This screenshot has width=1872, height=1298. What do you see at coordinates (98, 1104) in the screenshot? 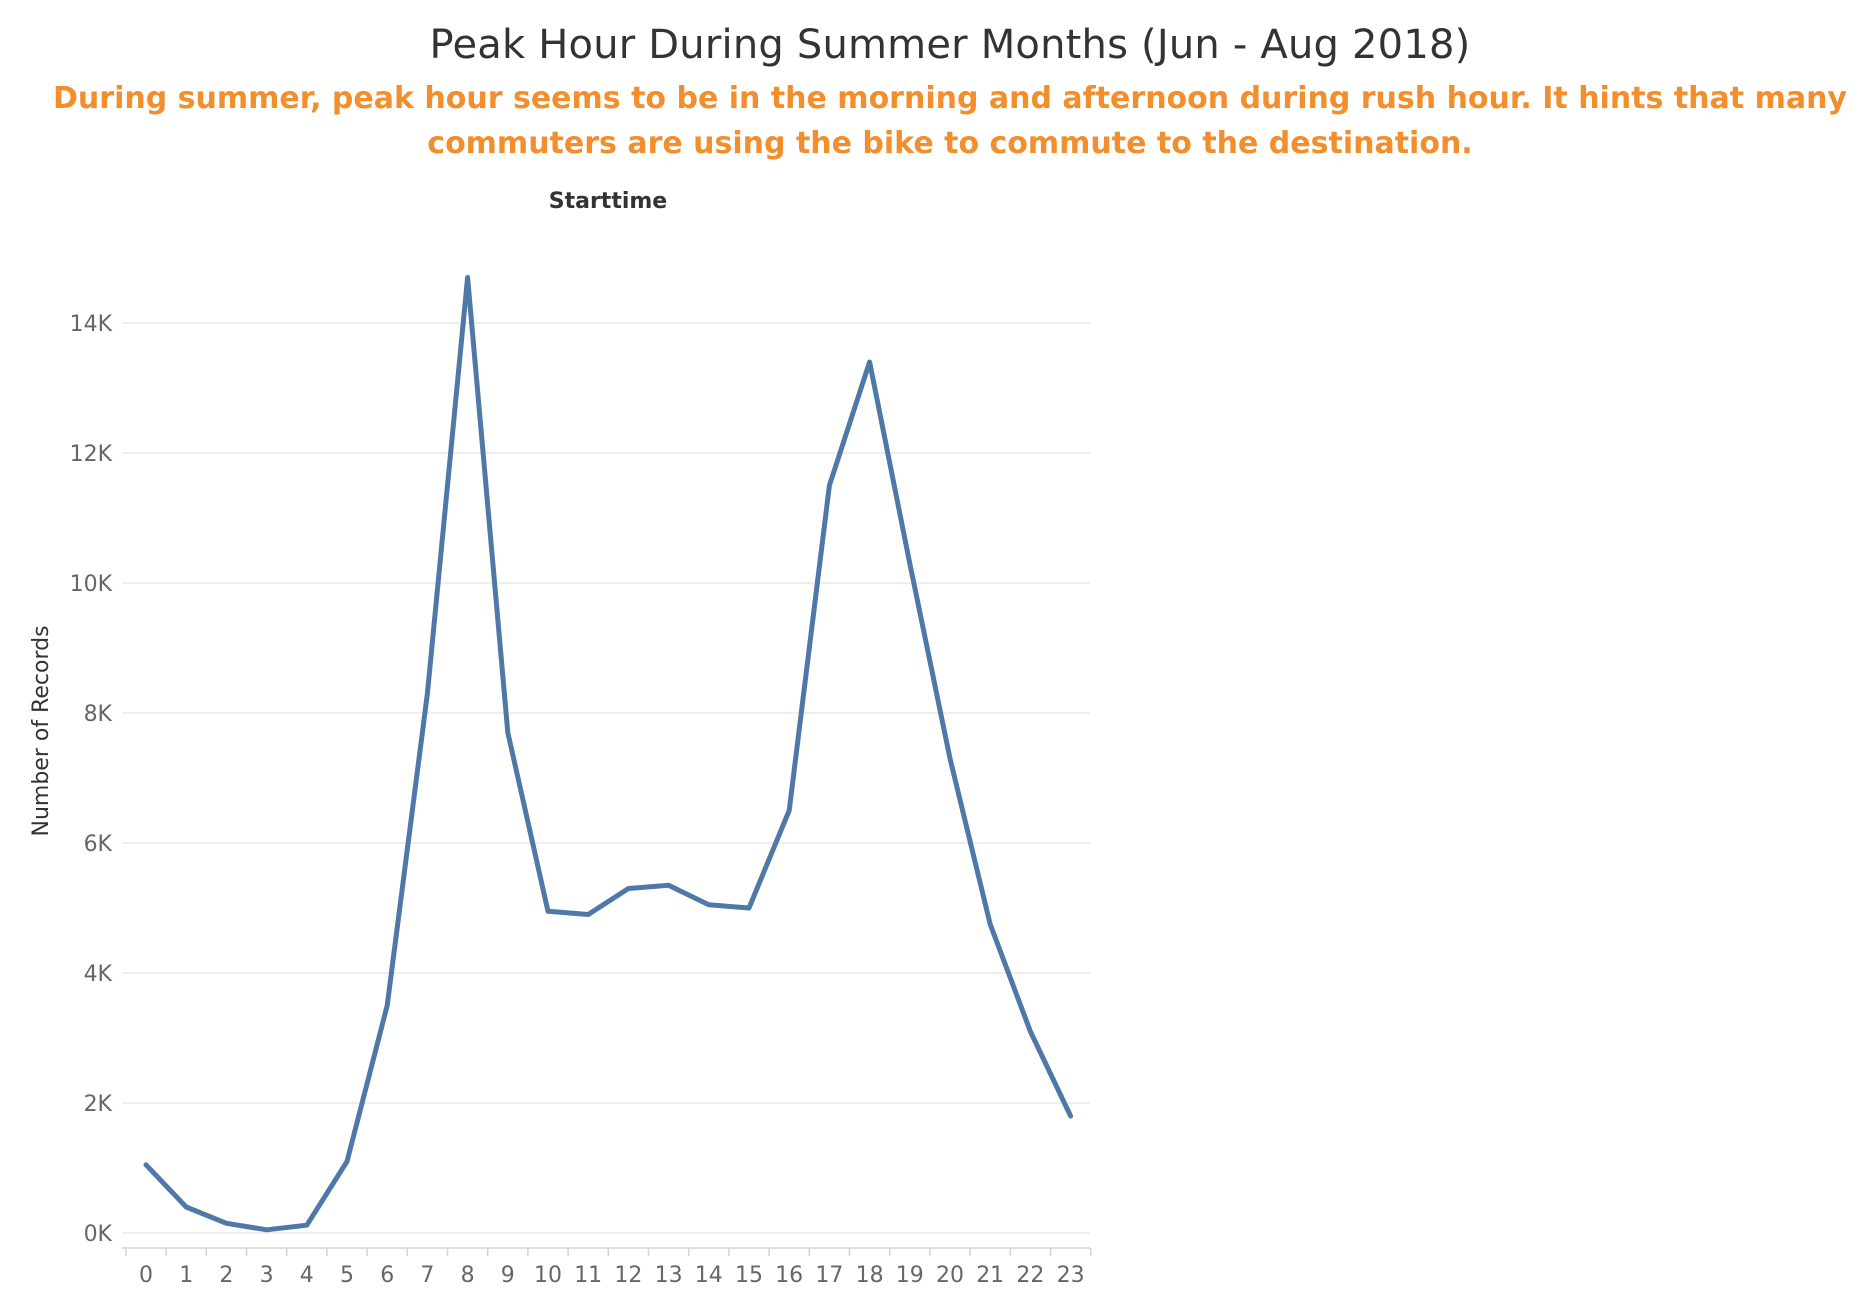
I see `y-tick-label: 2K` at bounding box center [98, 1104].